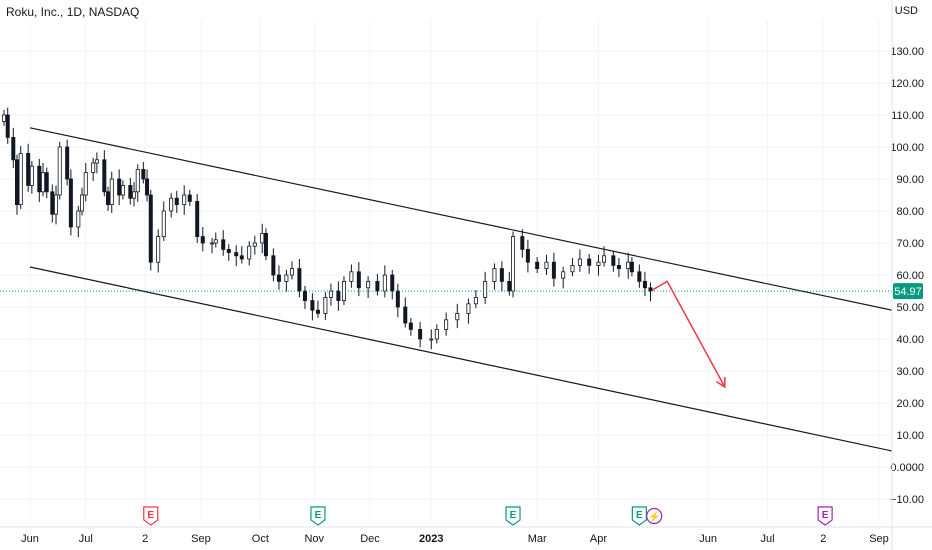  Describe the element at coordinates (688, 334) in the screenshot. I see `projection-arrow` at that location.